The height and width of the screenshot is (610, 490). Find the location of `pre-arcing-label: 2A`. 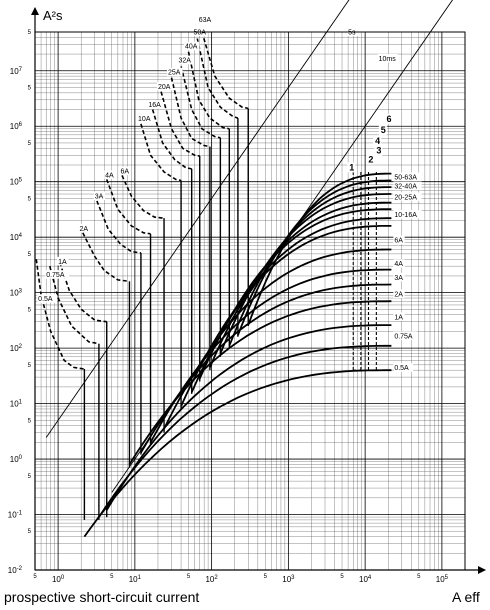

pre-arcing-label: 2A is located at coordinates (84, 229).